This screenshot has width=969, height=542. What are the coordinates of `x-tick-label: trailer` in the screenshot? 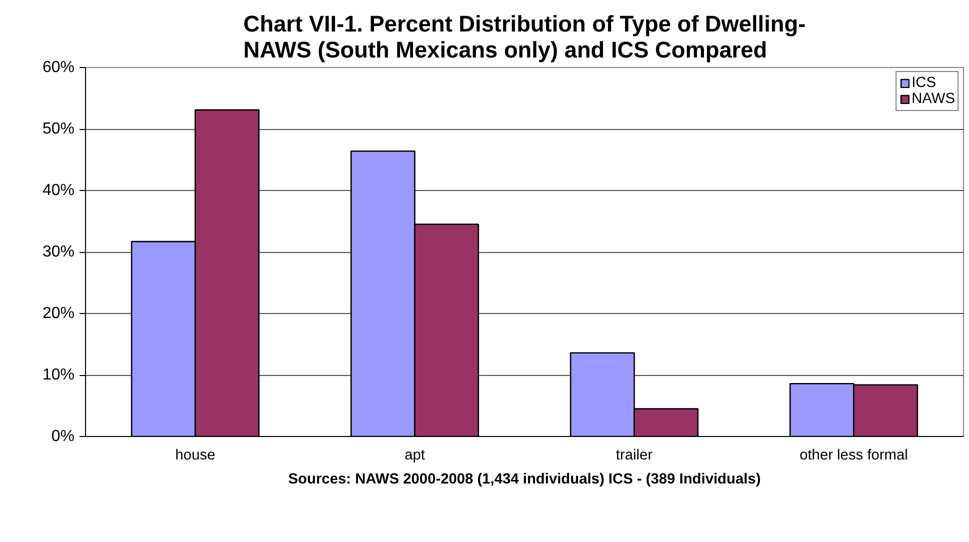 It's located at (634, 456).